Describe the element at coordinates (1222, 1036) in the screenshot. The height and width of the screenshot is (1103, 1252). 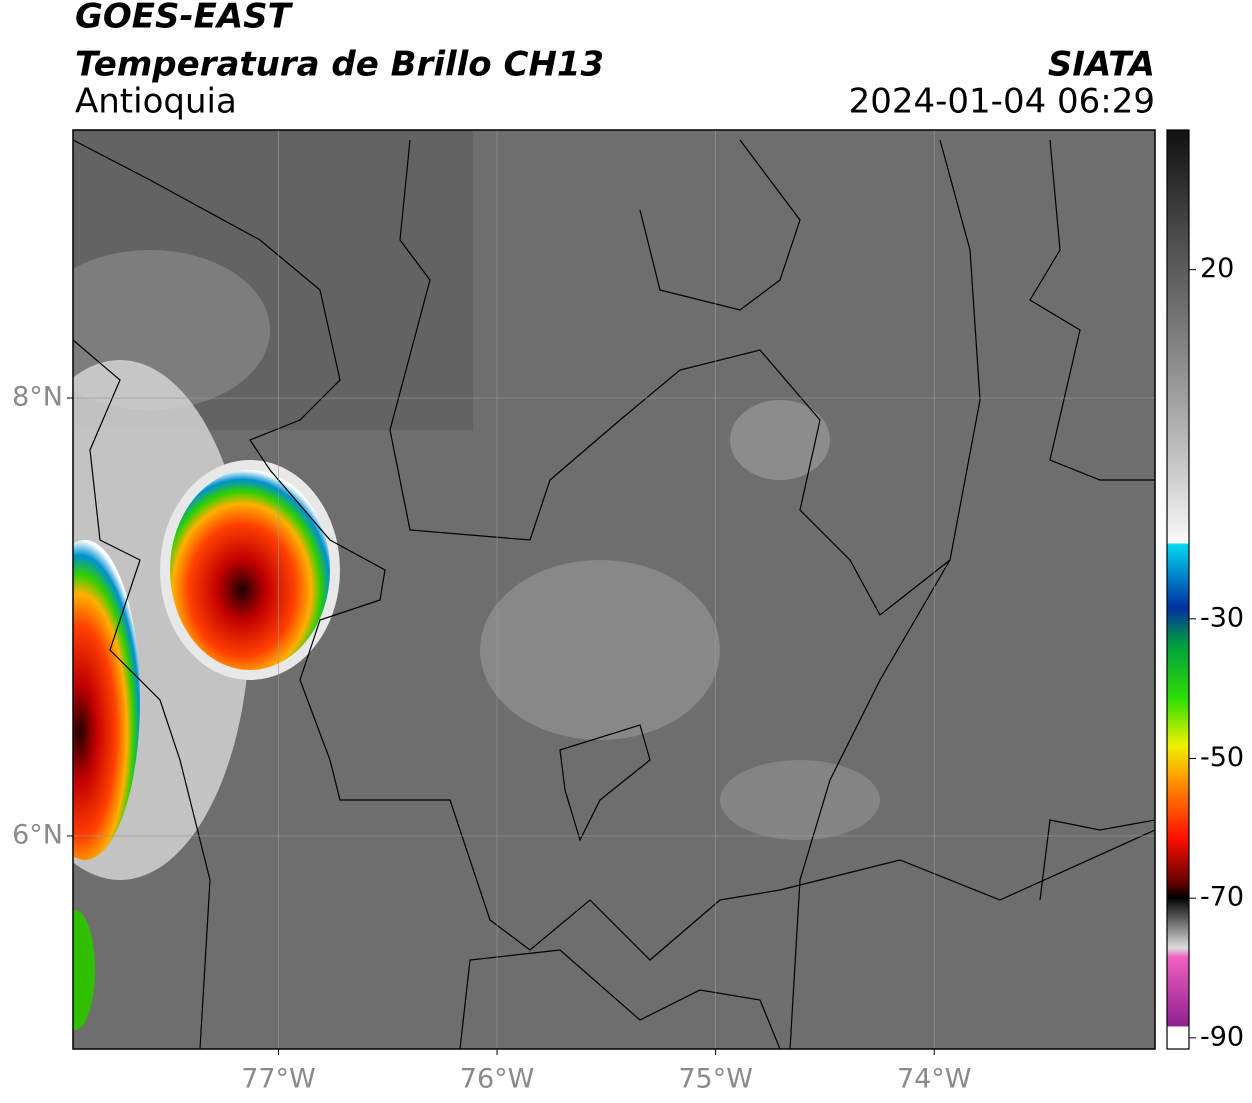
I see `colorbar-tick-label: -90` at that location.